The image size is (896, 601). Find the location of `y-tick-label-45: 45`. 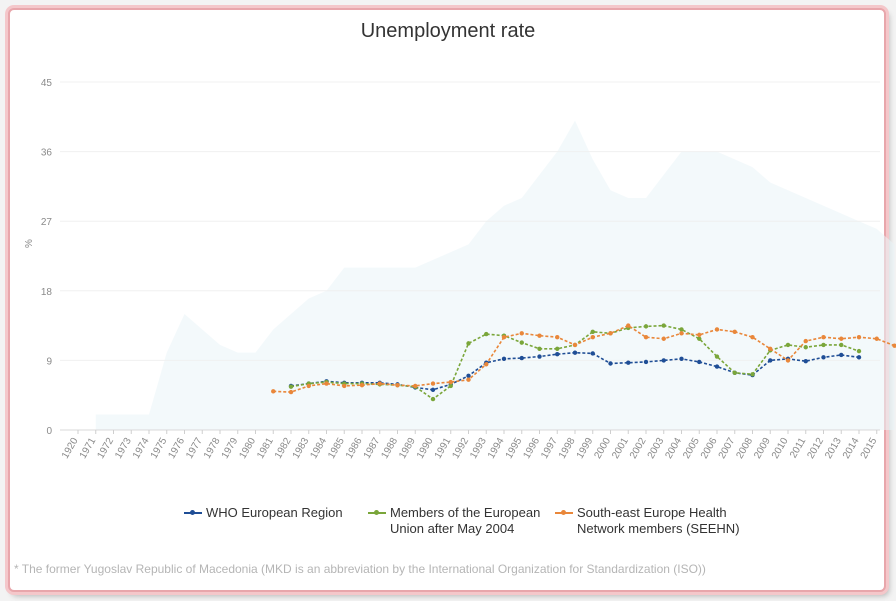

y-tick-label-45: 45 is located at coordinates (47, 83).